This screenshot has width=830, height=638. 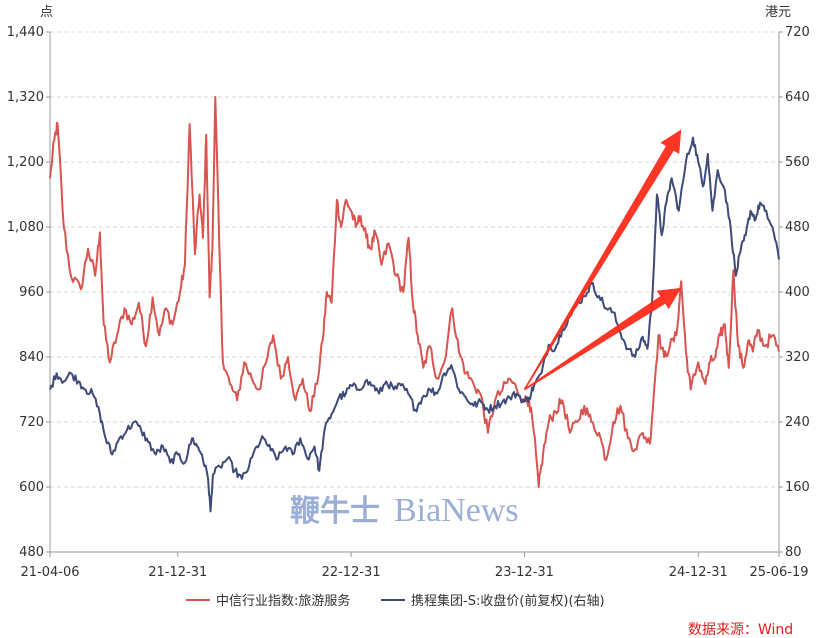 I want to click on annotation-arrows, so click(x=602, y=260).